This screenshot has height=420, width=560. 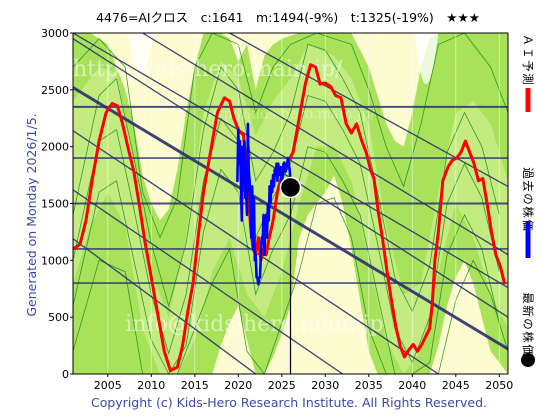 I want to click on x-tick-label: 2045, so click(x=456, y=385).